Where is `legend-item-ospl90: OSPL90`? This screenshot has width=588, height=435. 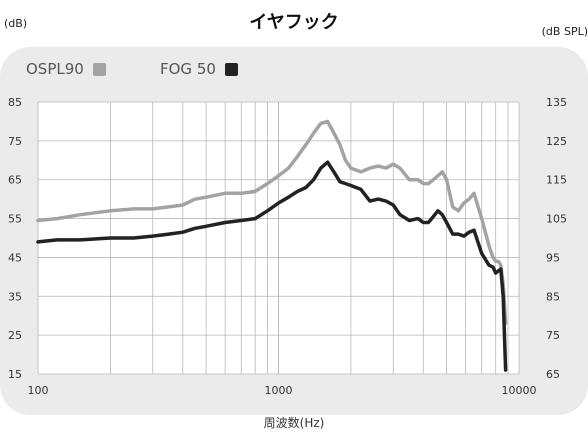 legend-item-ospl90: OSPL90 is located at coordinates (66, 69).